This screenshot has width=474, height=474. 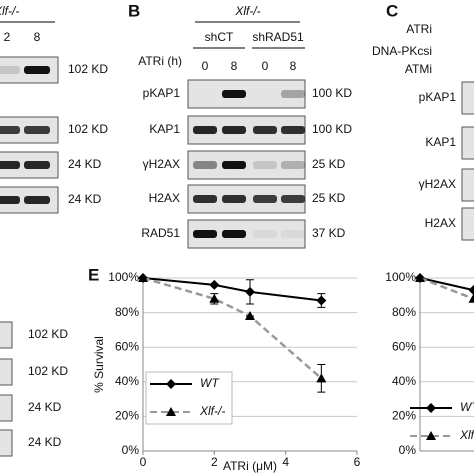 What do you see at coordinates (332, 93) in the screenshot?
I see `size-label: 100 KD` at bounding box center [332, 93].